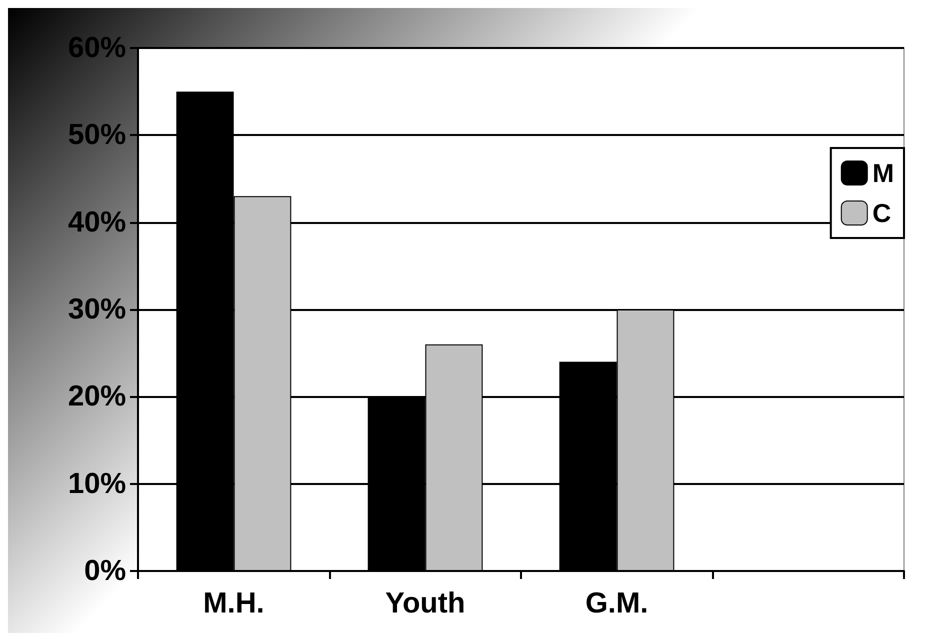  I want to click on legend-label: C, so click(882, 213).